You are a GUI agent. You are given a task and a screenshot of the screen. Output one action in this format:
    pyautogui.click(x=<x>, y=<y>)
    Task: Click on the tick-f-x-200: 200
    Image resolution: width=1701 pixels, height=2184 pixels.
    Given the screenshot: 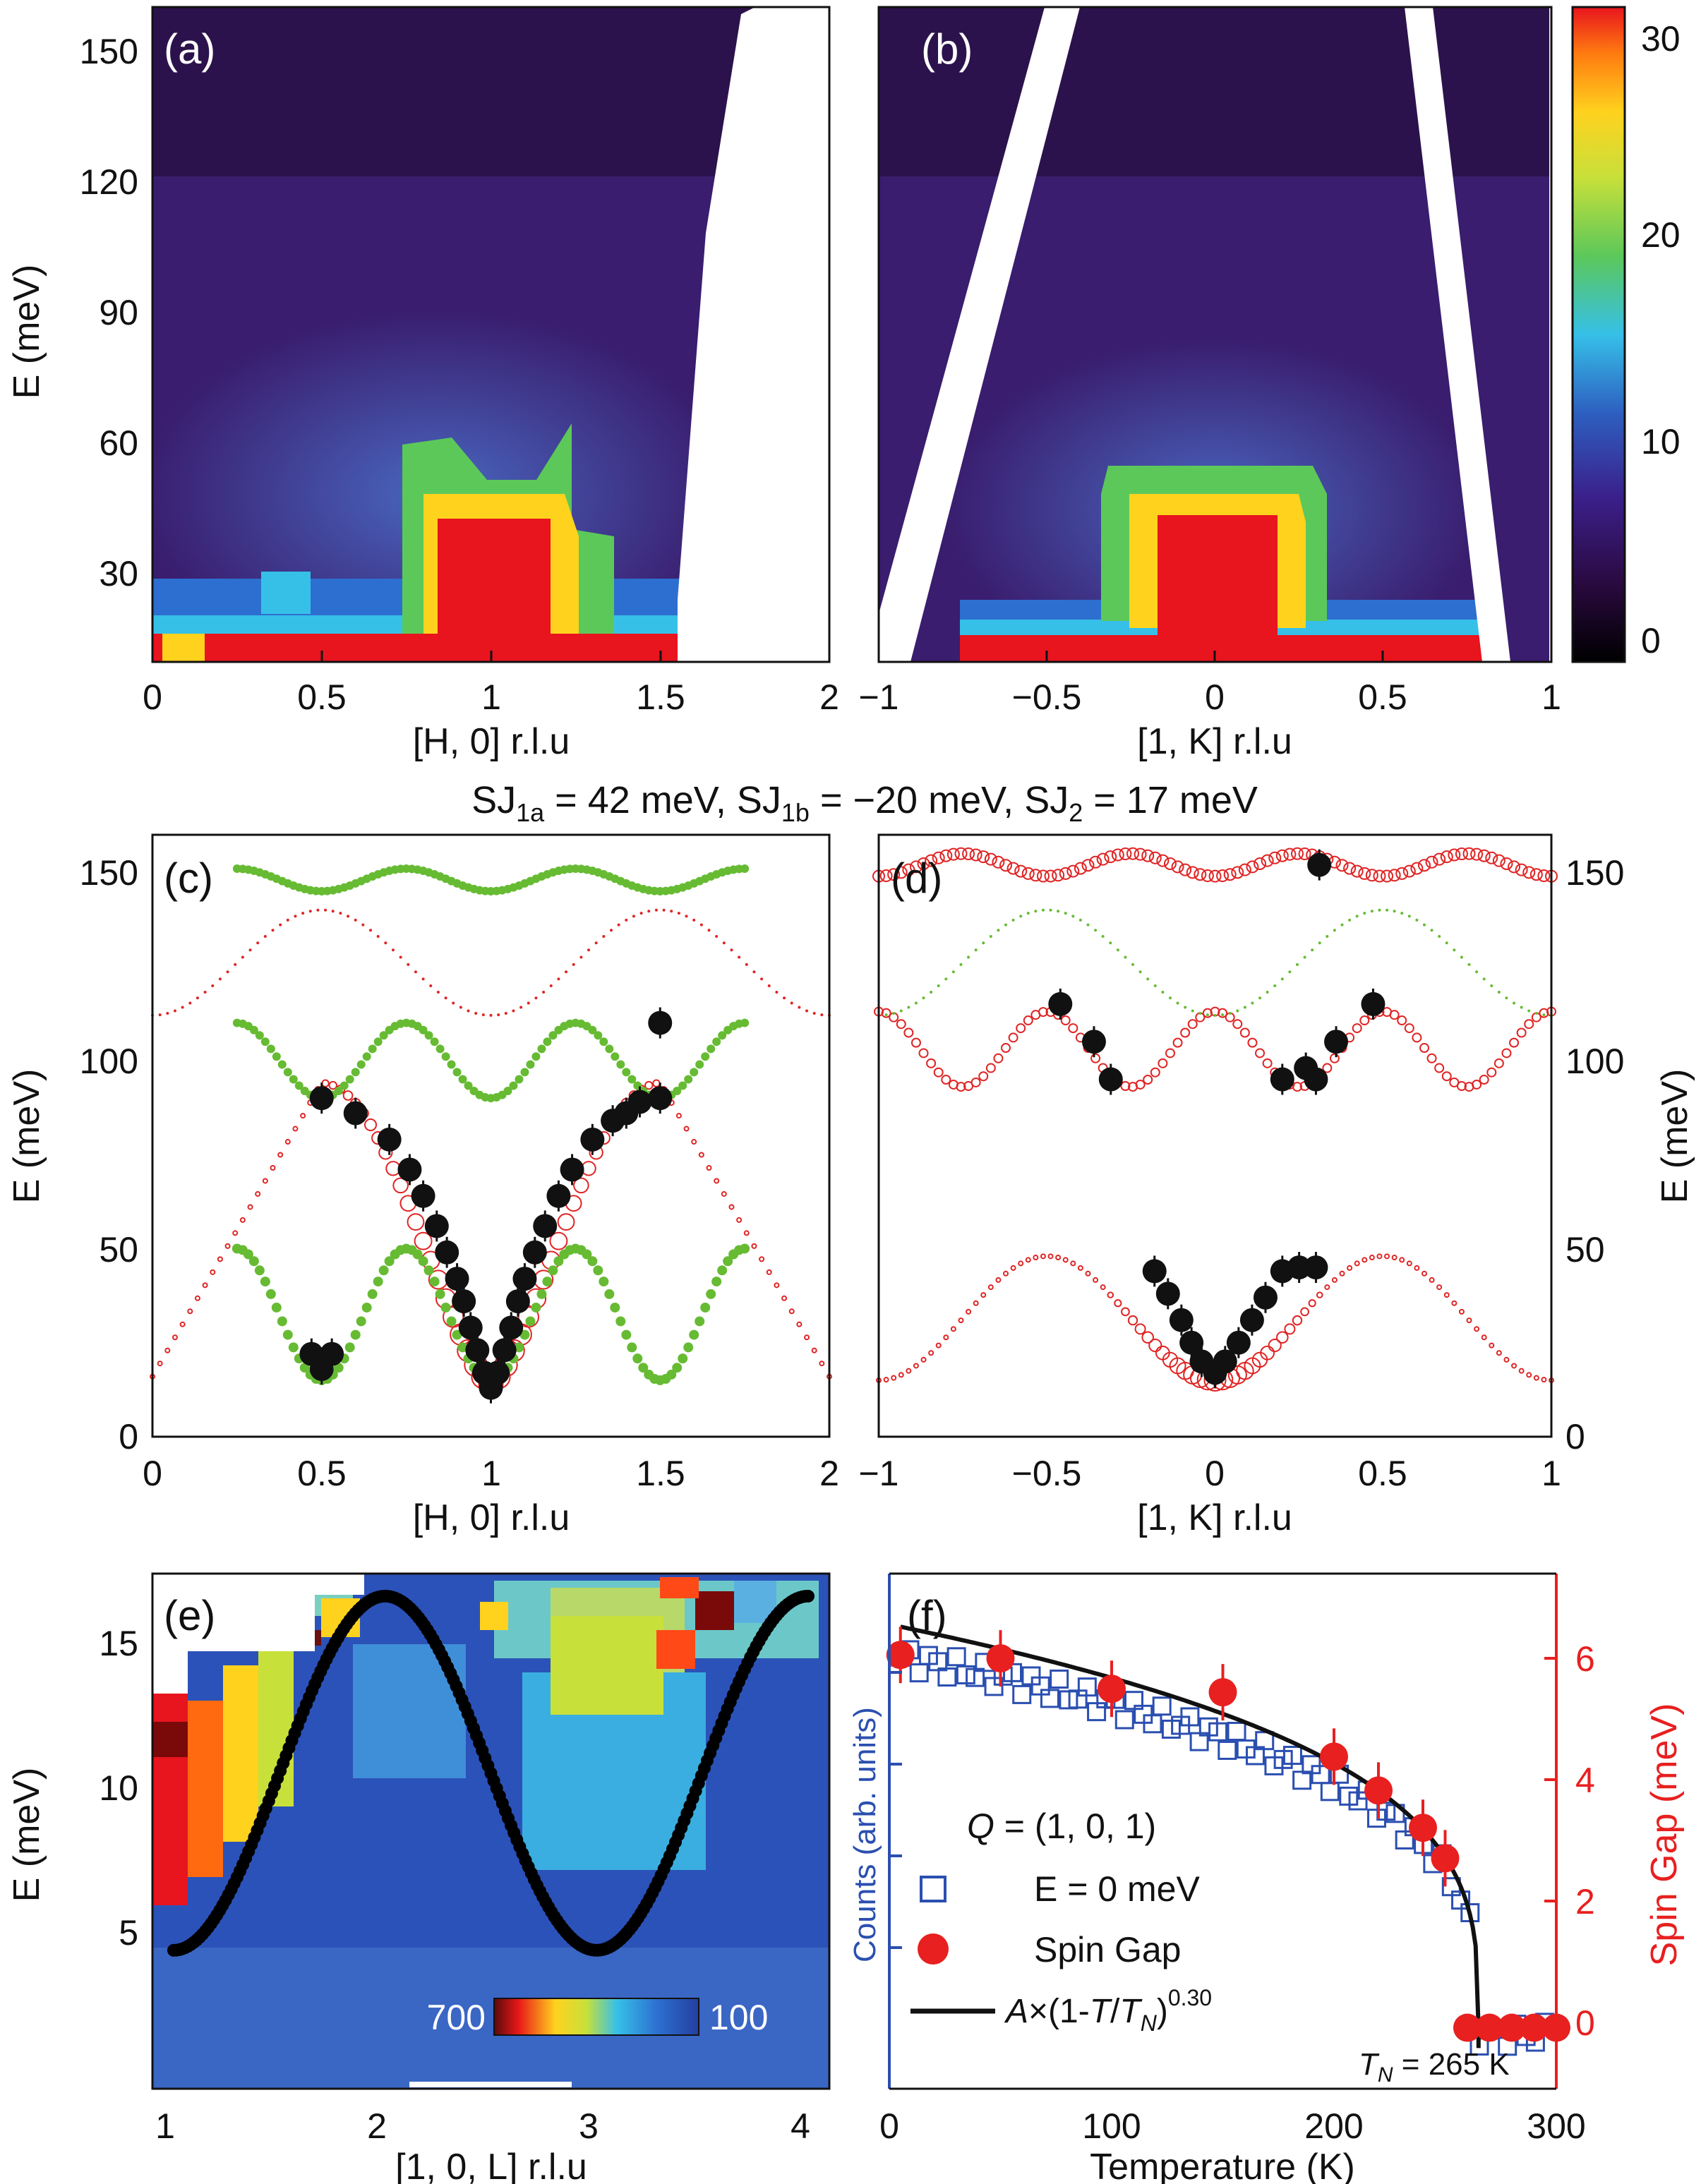 What is the action you would take?
    pyautogui.click(x=1333, y=2126)
    